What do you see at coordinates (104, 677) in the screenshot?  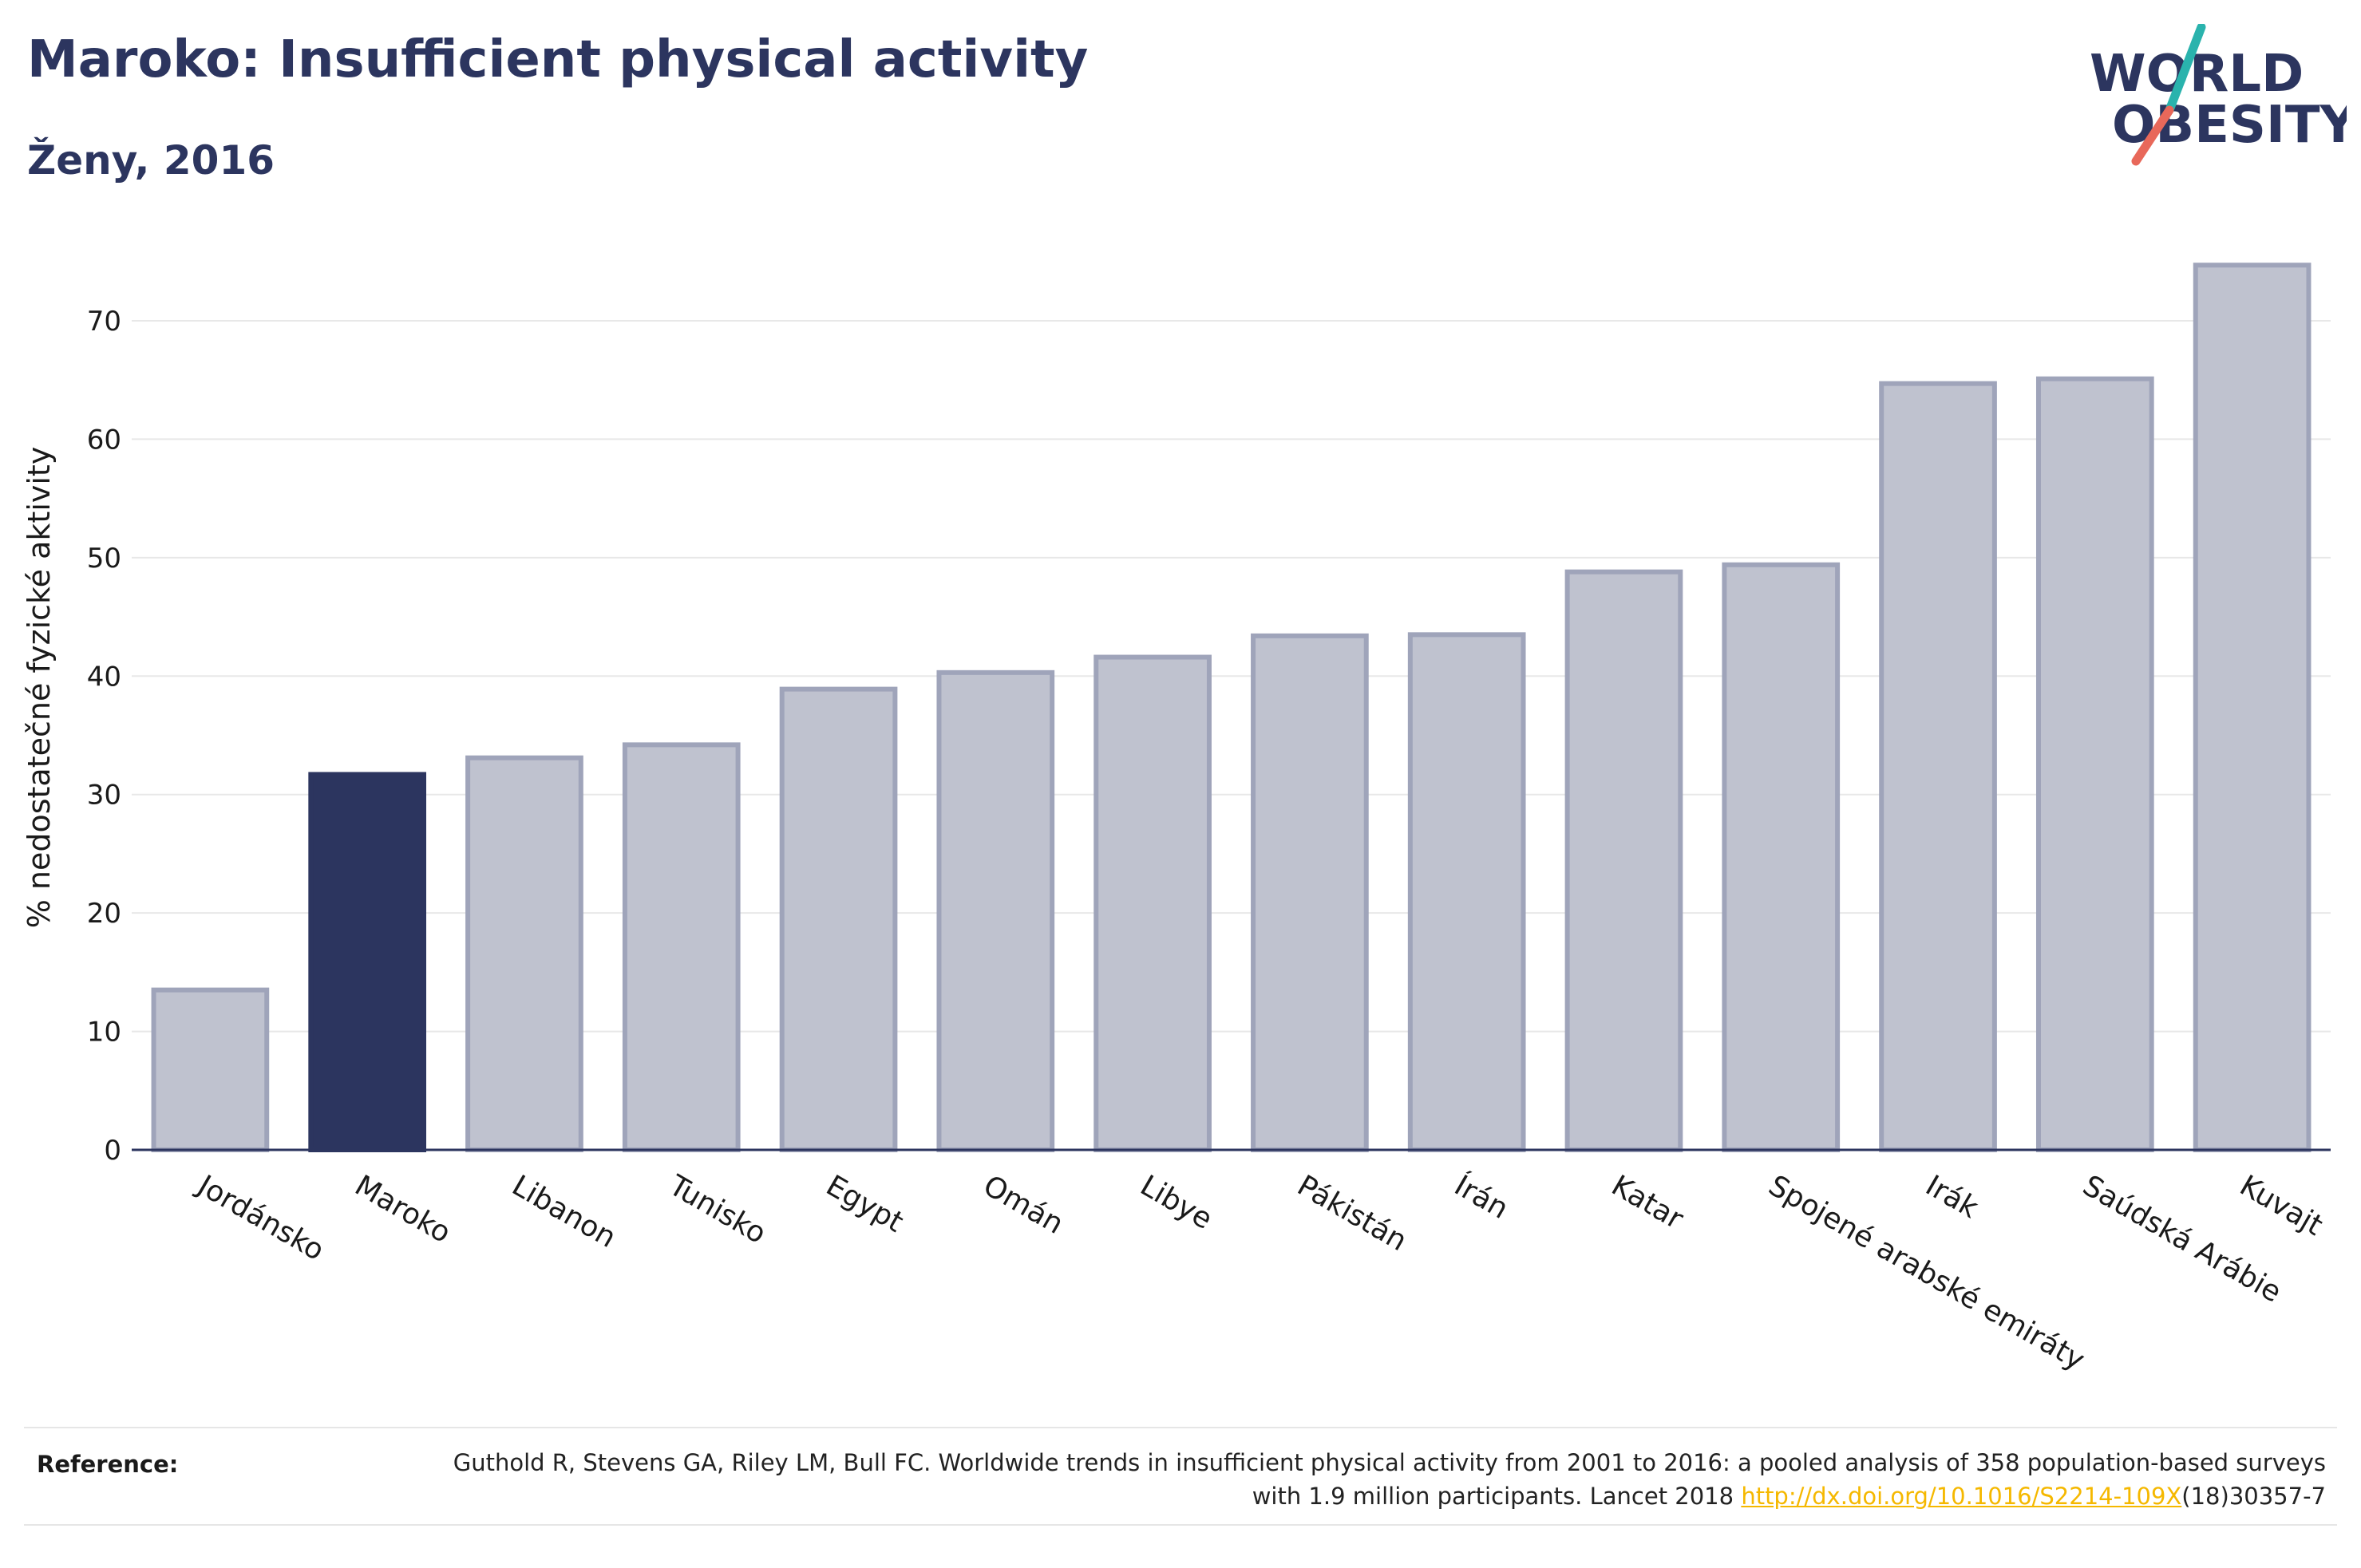 I see `y-tick-label: 40` at bounding box center [104, 677].